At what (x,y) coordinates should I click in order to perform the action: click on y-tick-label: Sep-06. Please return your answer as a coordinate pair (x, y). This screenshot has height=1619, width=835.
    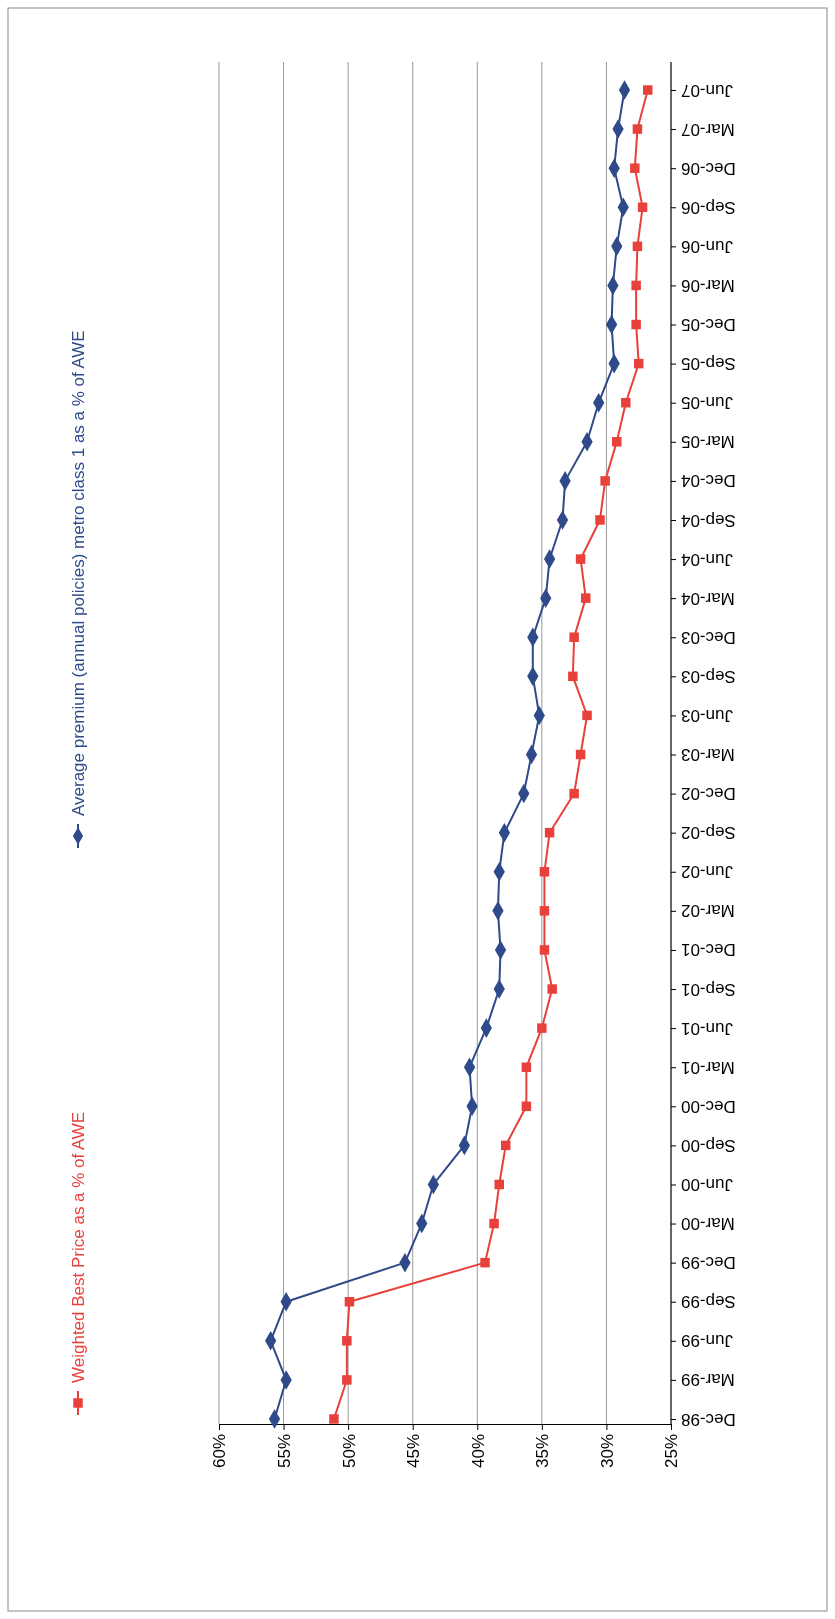
    Looking at the image, I should click on (708, 207).